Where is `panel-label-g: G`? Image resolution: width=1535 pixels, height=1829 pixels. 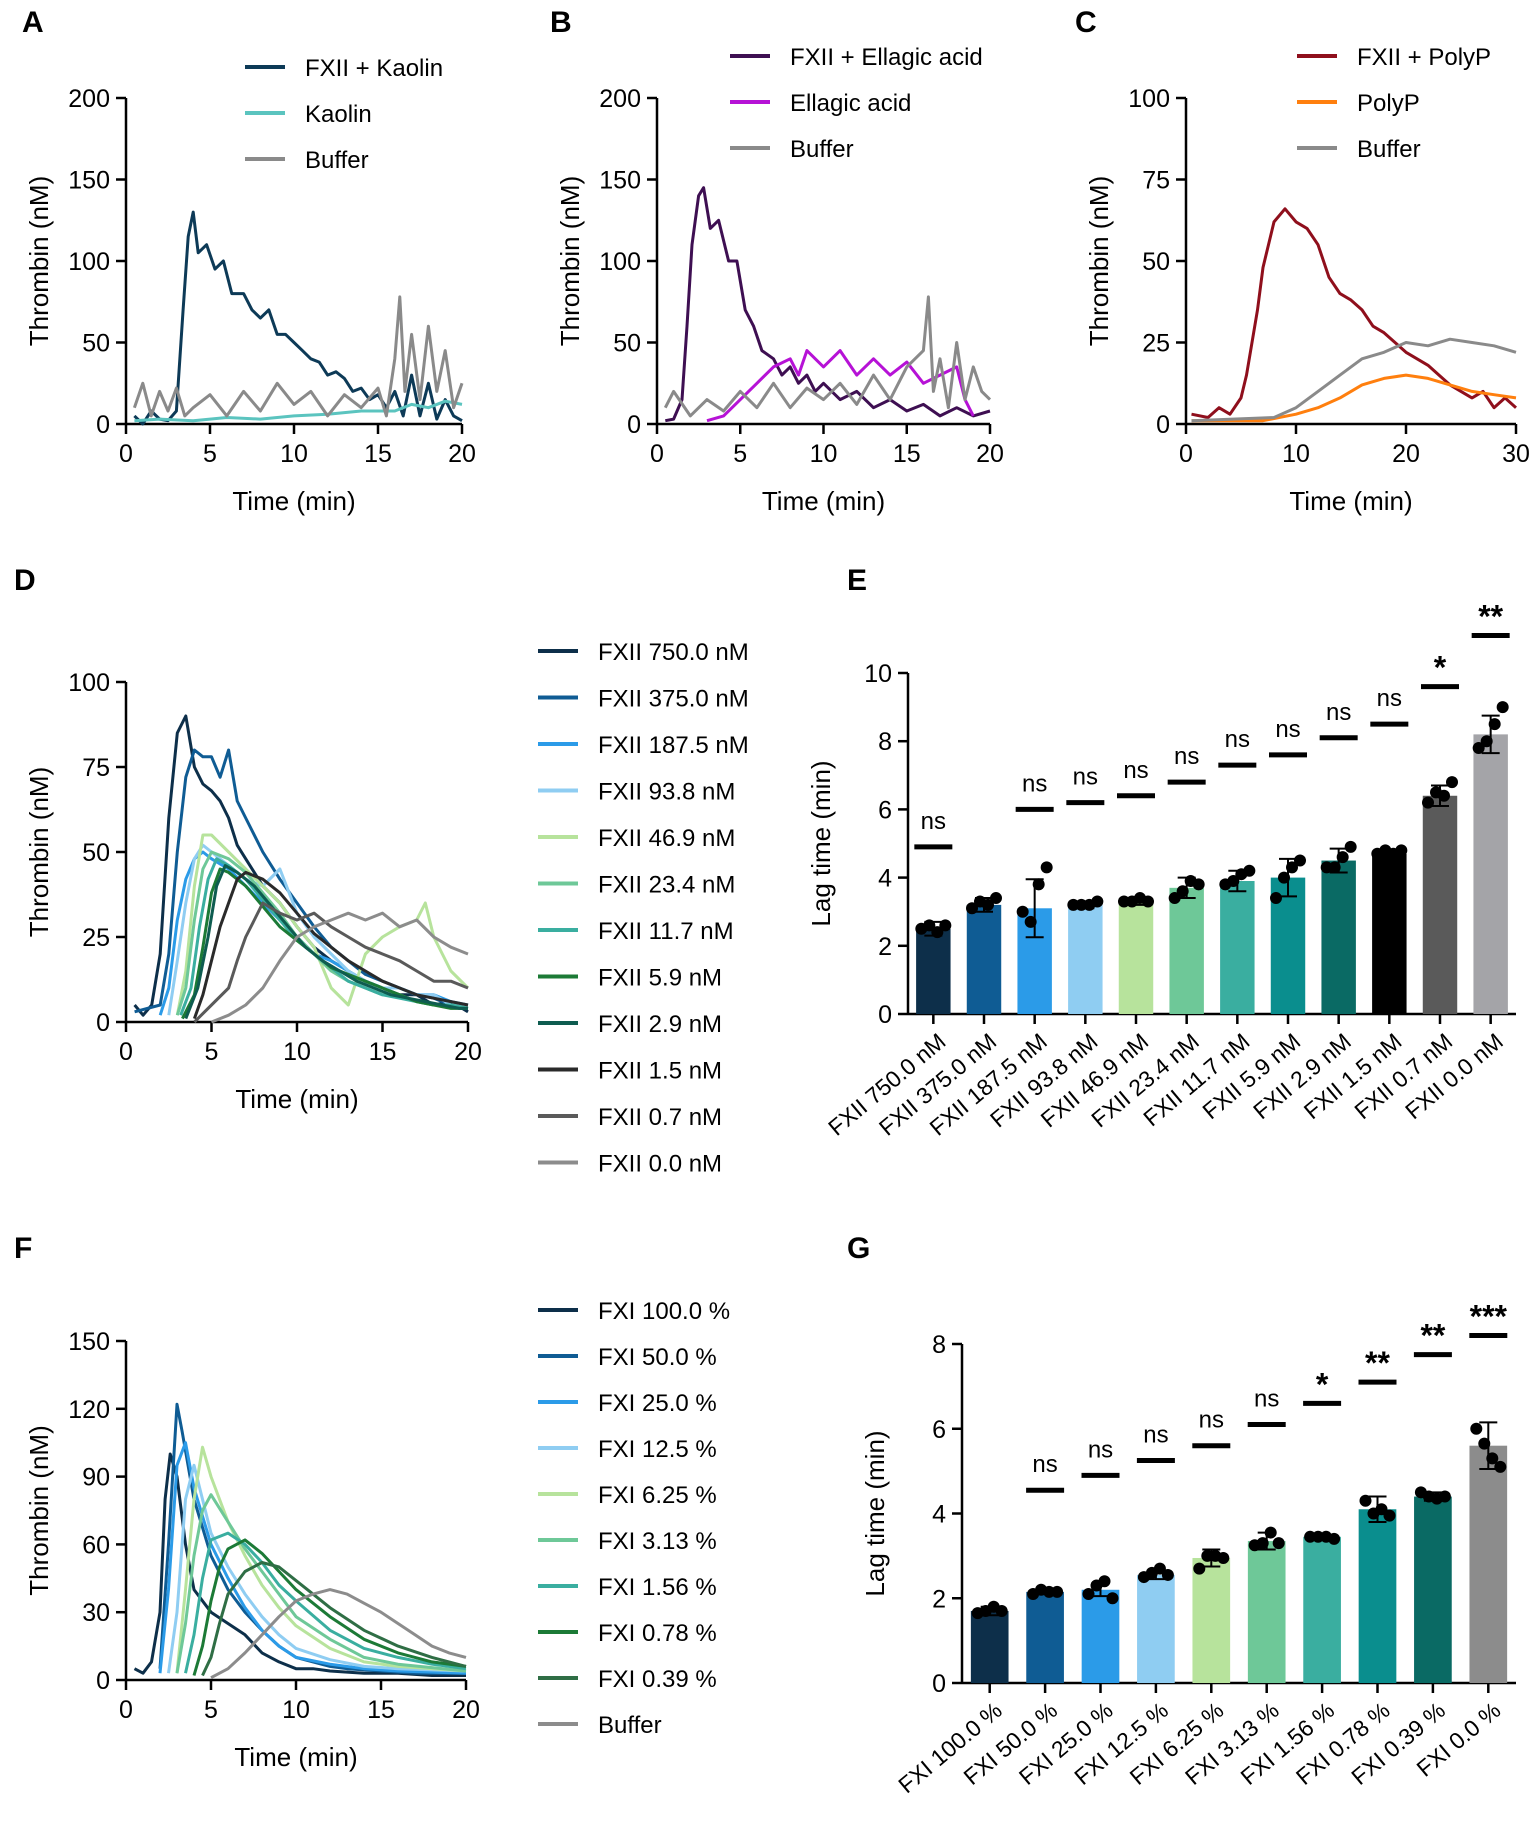
panel-label-g: G is located at coordinates (858, 1248).